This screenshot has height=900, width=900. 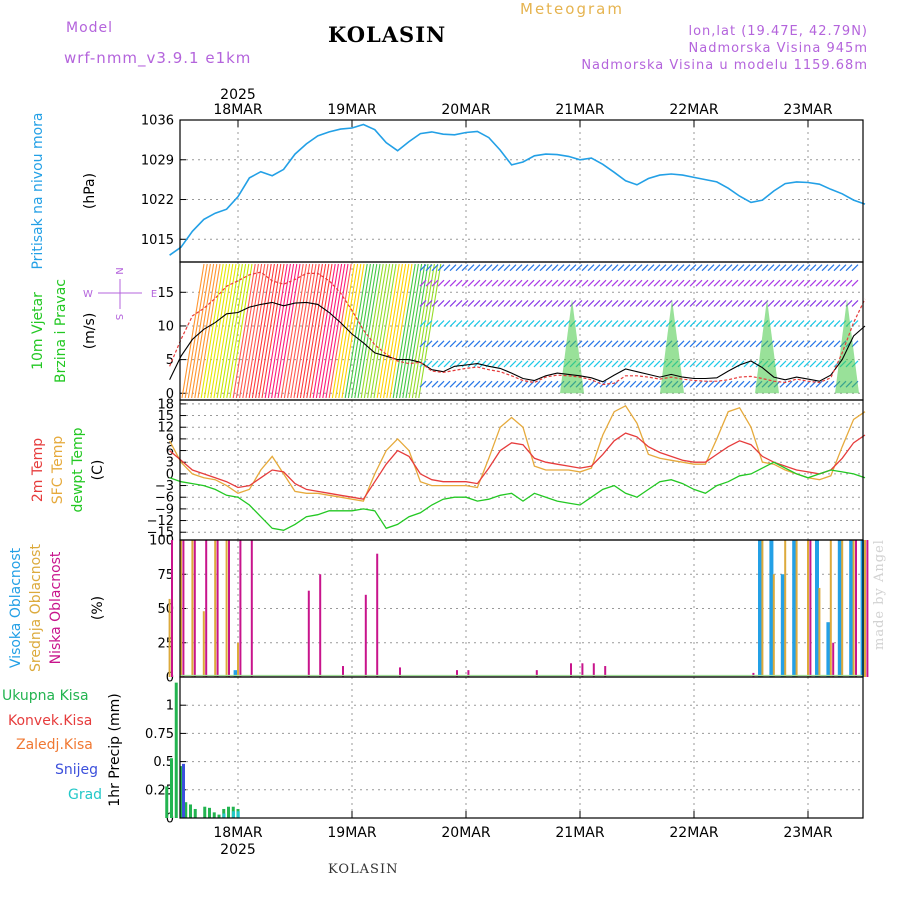 I want to click on precip-legend-3: Snijeg, so click(x=76, y=770).